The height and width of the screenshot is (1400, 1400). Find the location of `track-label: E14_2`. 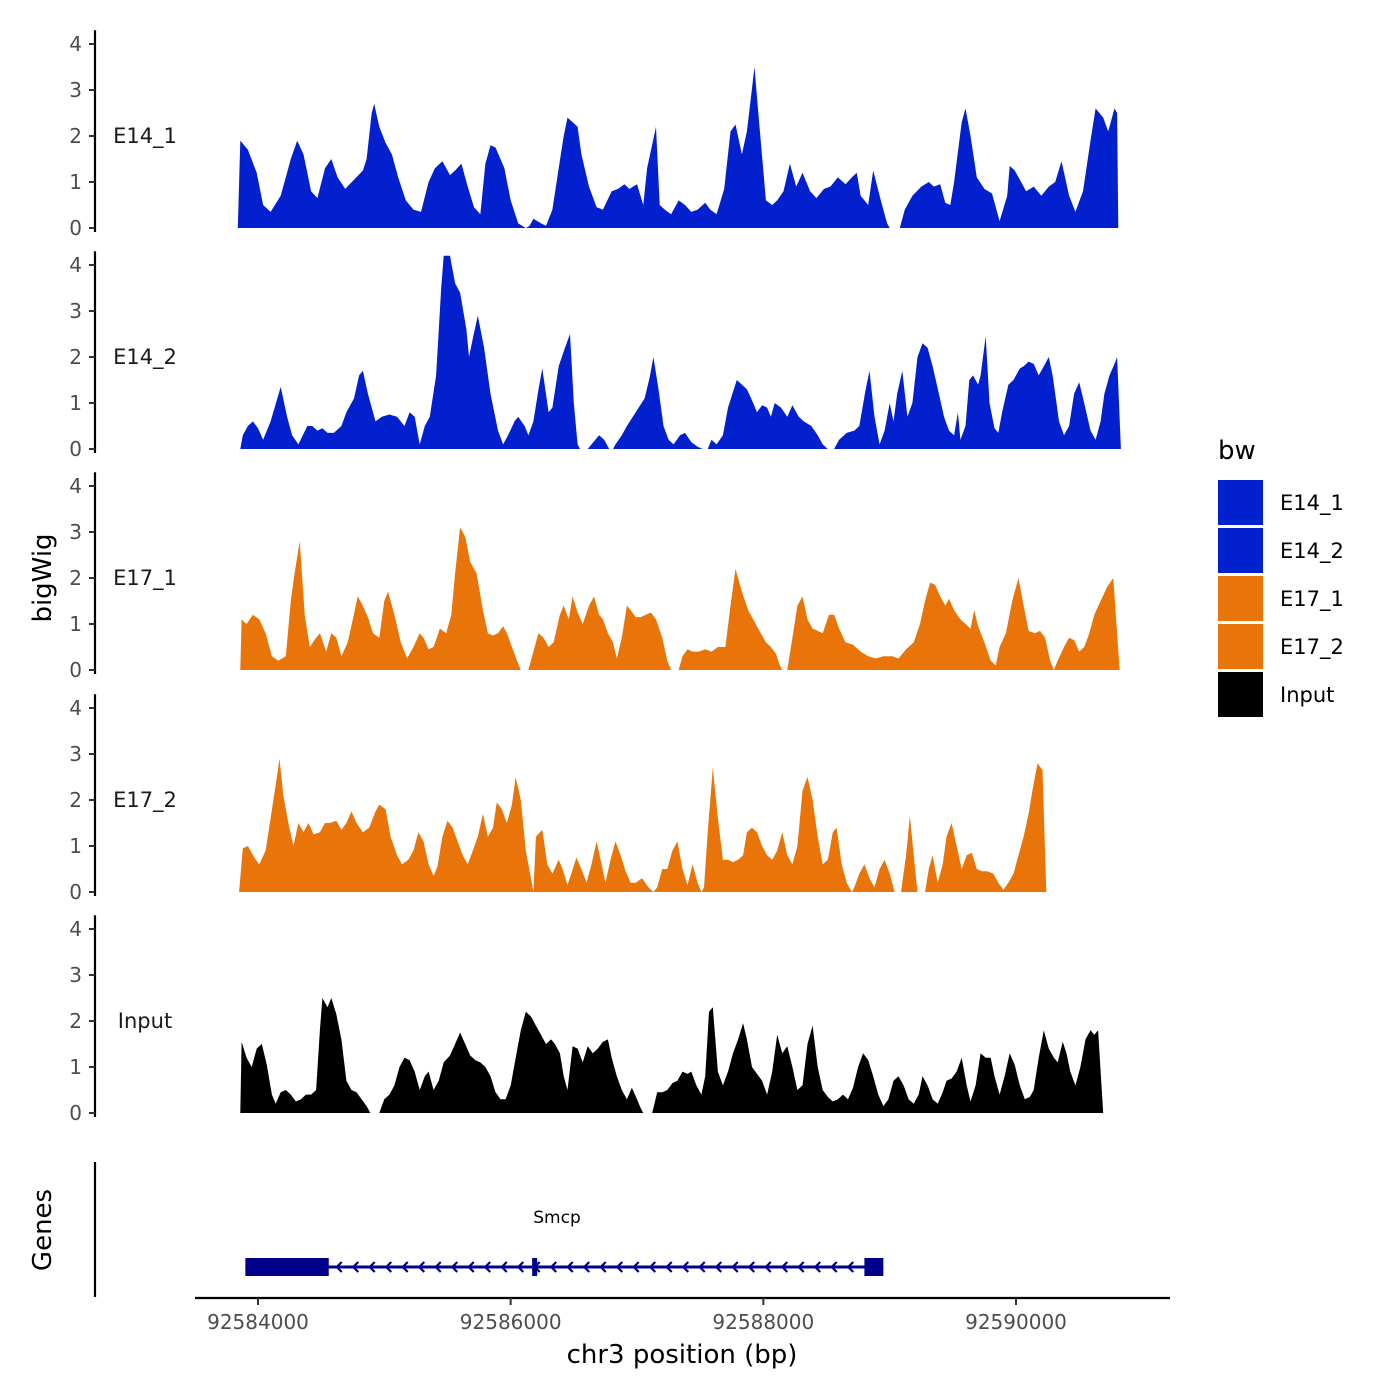

track-label: E14_2 is located at coordinates (145, 357).